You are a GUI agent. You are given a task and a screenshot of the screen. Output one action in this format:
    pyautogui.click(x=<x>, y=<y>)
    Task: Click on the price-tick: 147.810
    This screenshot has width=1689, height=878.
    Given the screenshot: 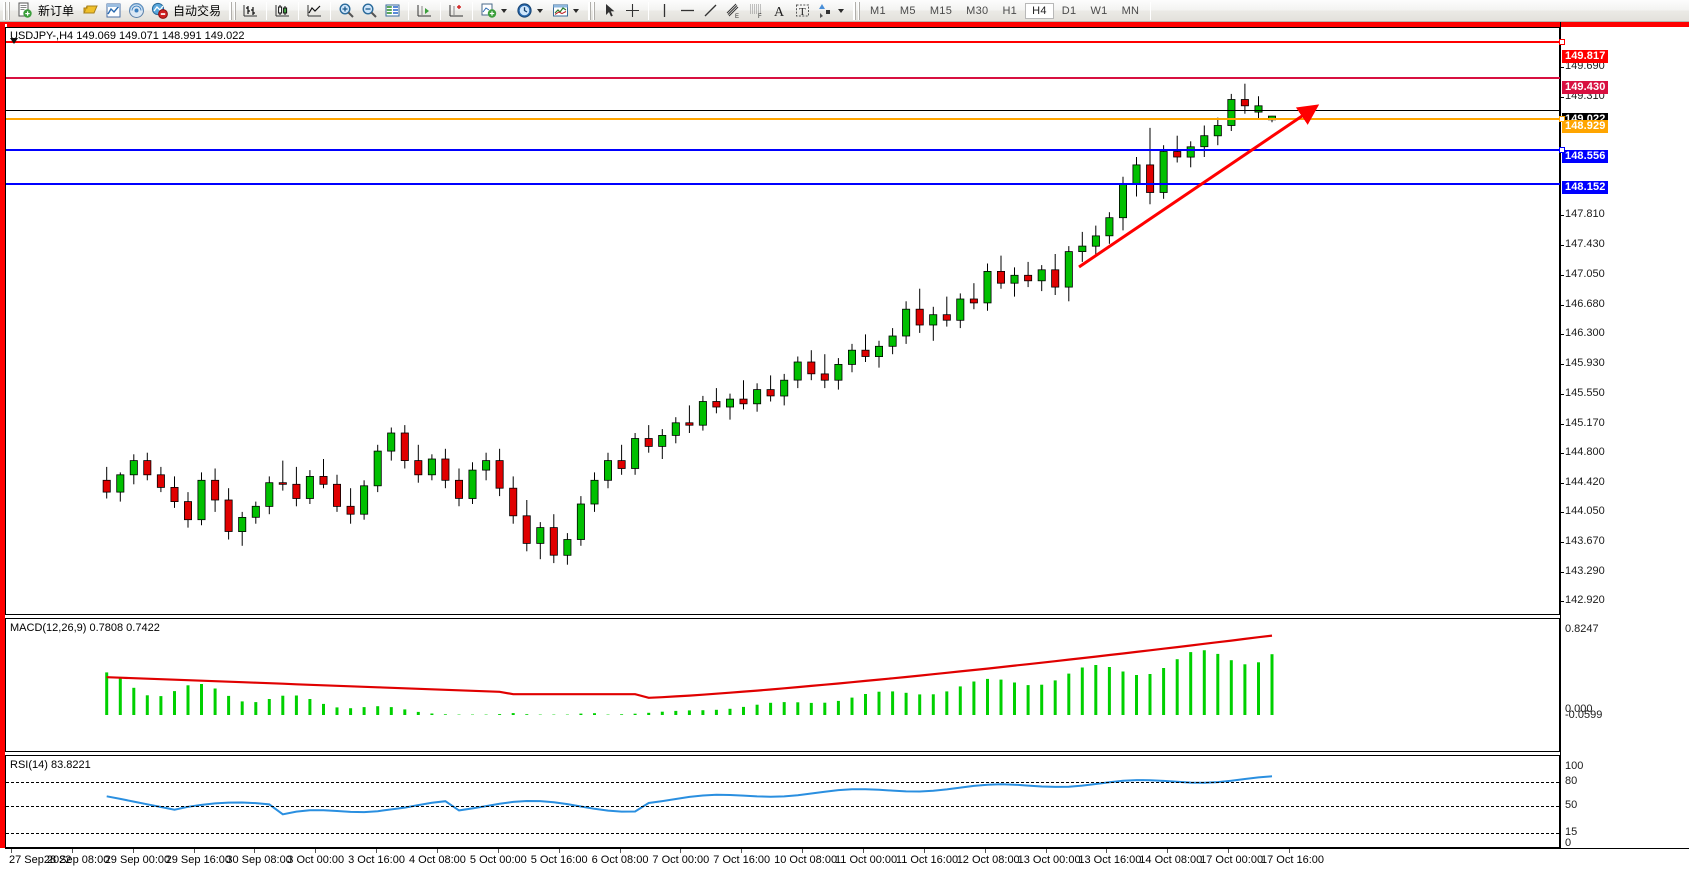 What is the action you would take?
    pyautogui.click(x=1582, y=214)
    